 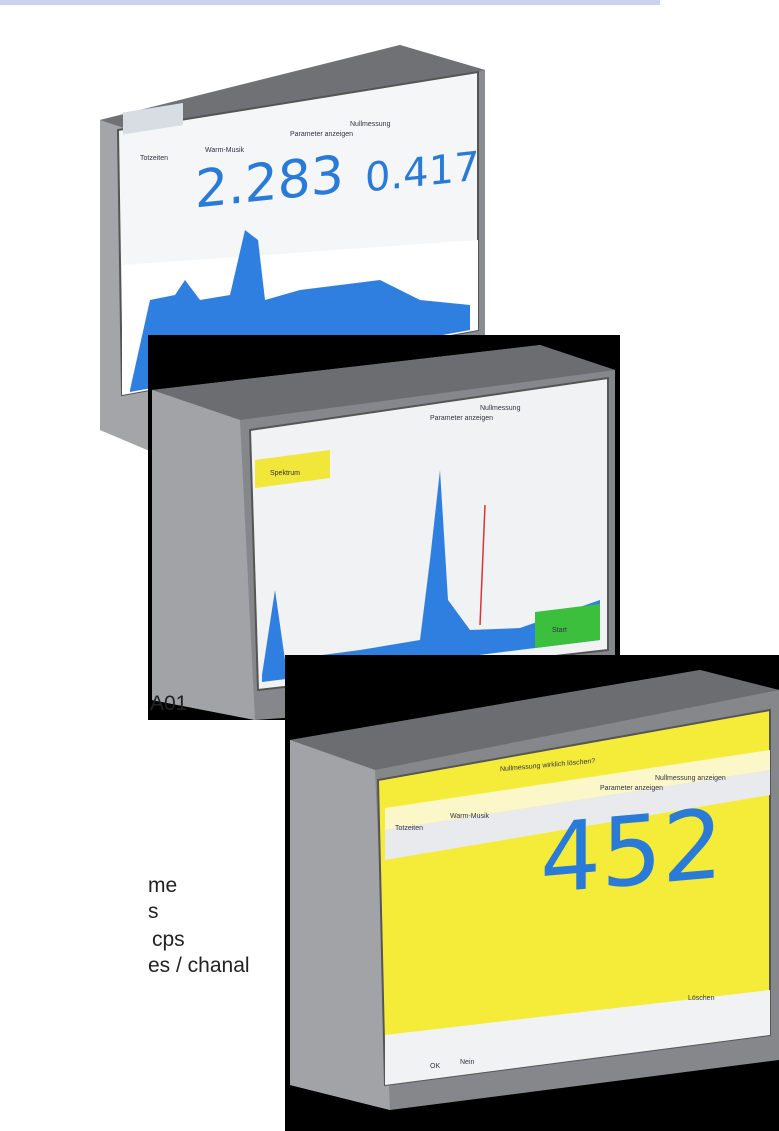 What do you see at coordinates (701, 998) in the screenshot?
I see `button: Löschen` at bounding box center [701, 998].